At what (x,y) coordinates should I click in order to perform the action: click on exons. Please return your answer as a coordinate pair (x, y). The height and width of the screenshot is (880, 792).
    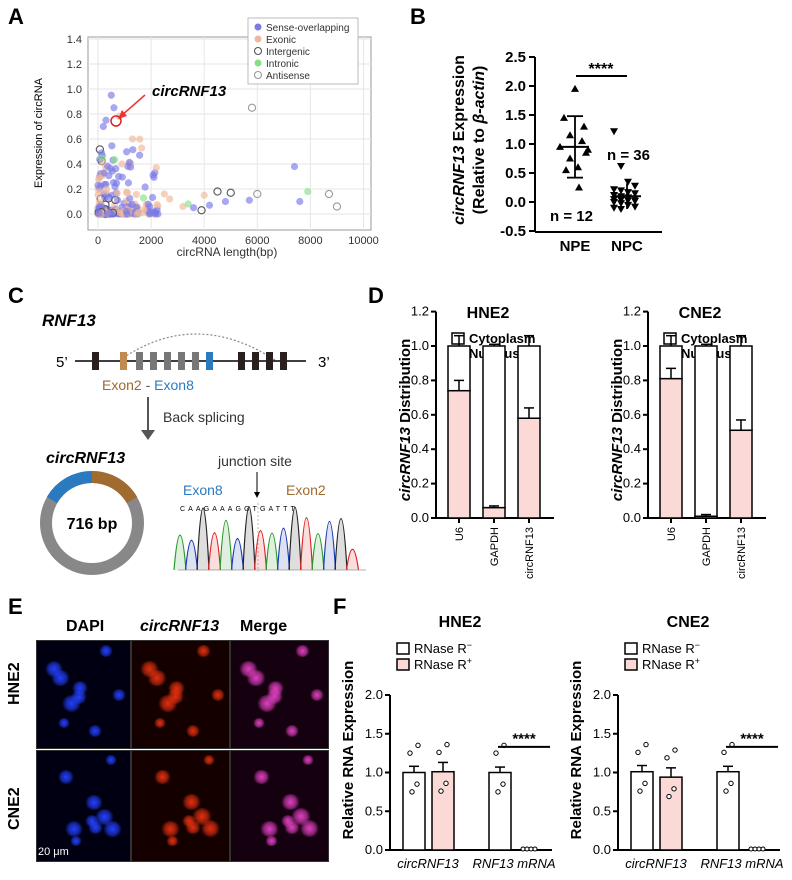
    Looking at the image, I should click on (189, 361).